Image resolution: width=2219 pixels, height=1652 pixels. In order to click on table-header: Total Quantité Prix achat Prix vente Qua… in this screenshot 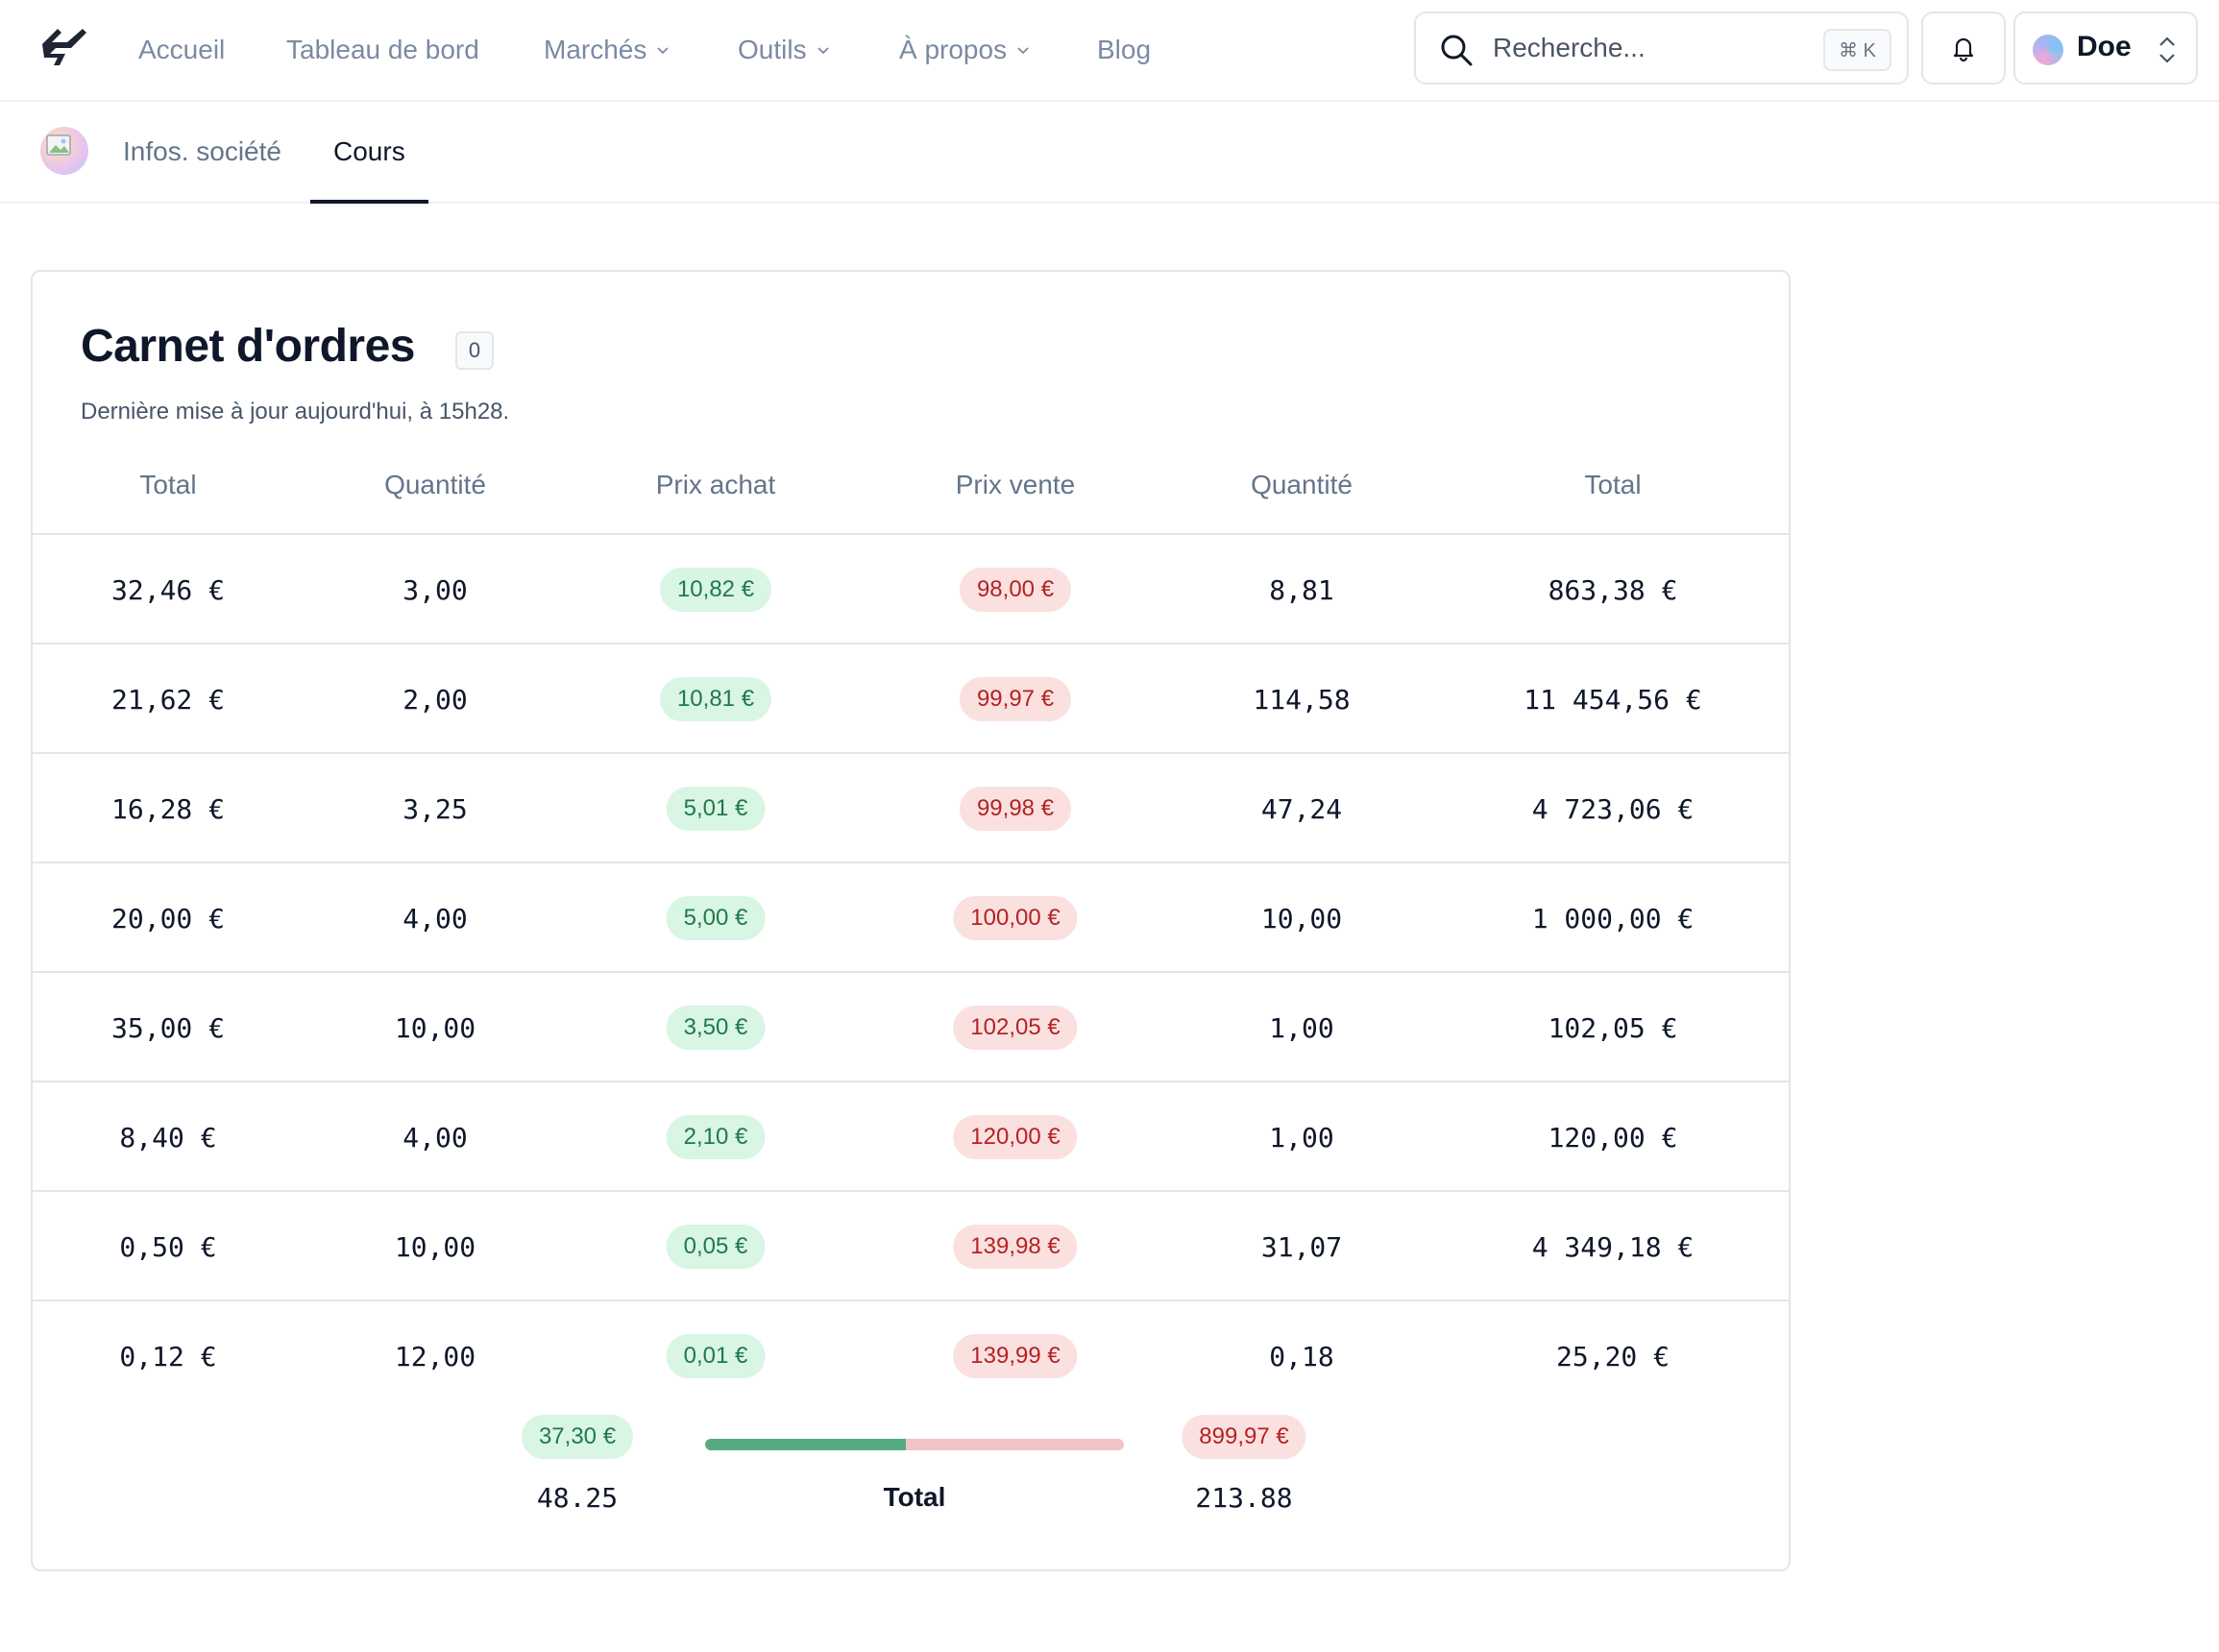, I will do `click(911, 485)`.